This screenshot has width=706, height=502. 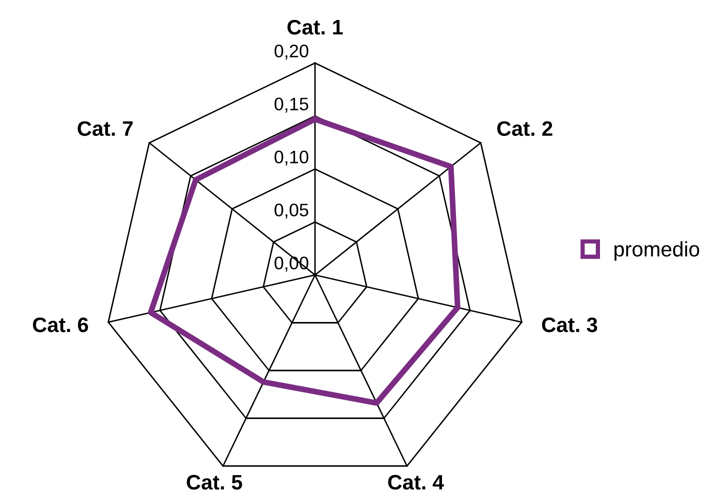 I want to click on legend-label: promedio, so click(x=657, y=251).